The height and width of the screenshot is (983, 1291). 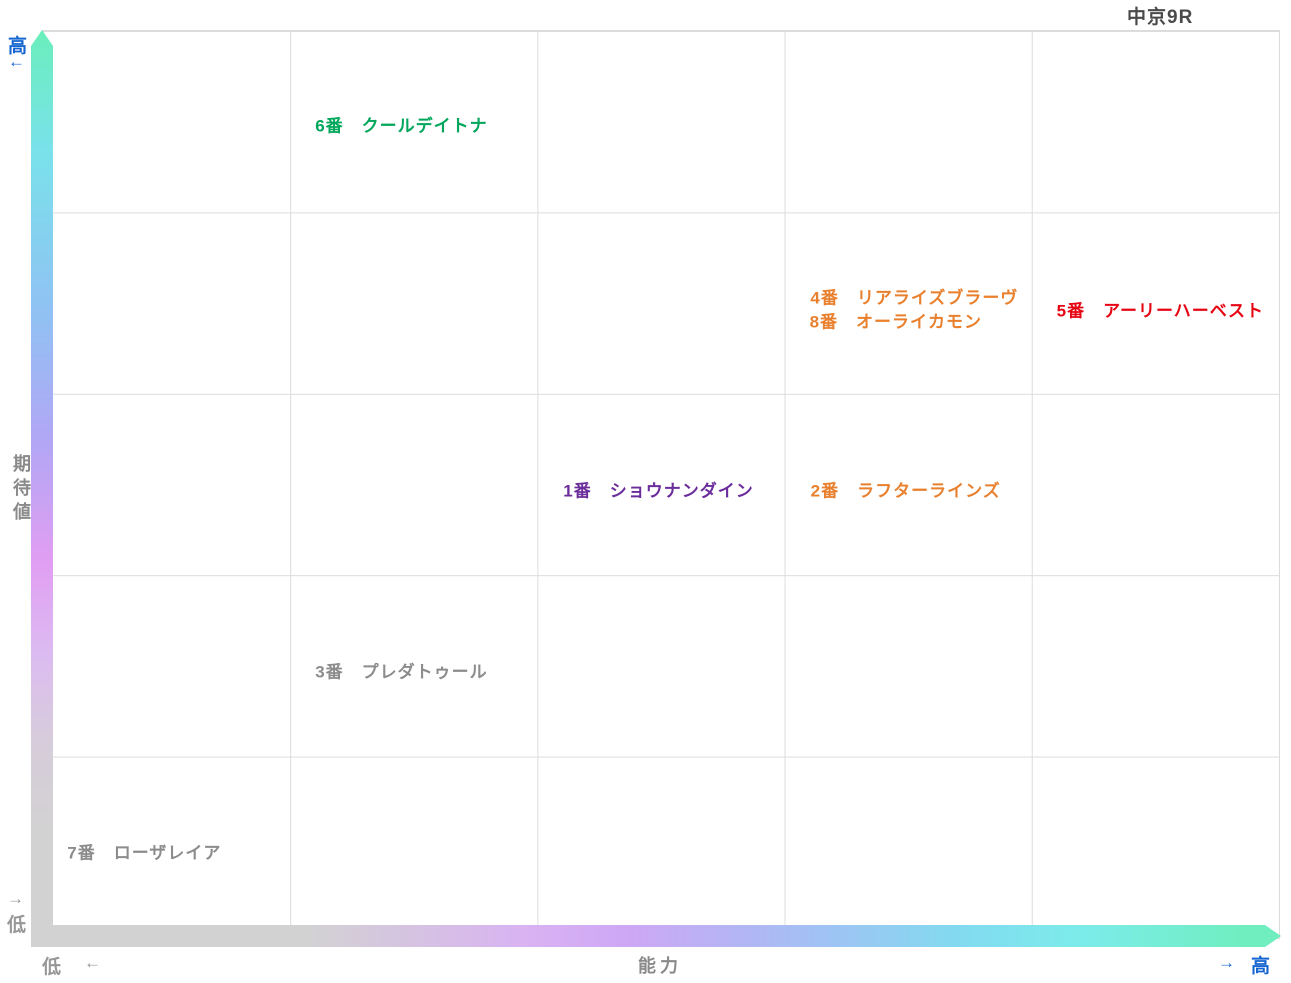 I want to click on x-axis-title: 能力, so click(x=660, y=966).